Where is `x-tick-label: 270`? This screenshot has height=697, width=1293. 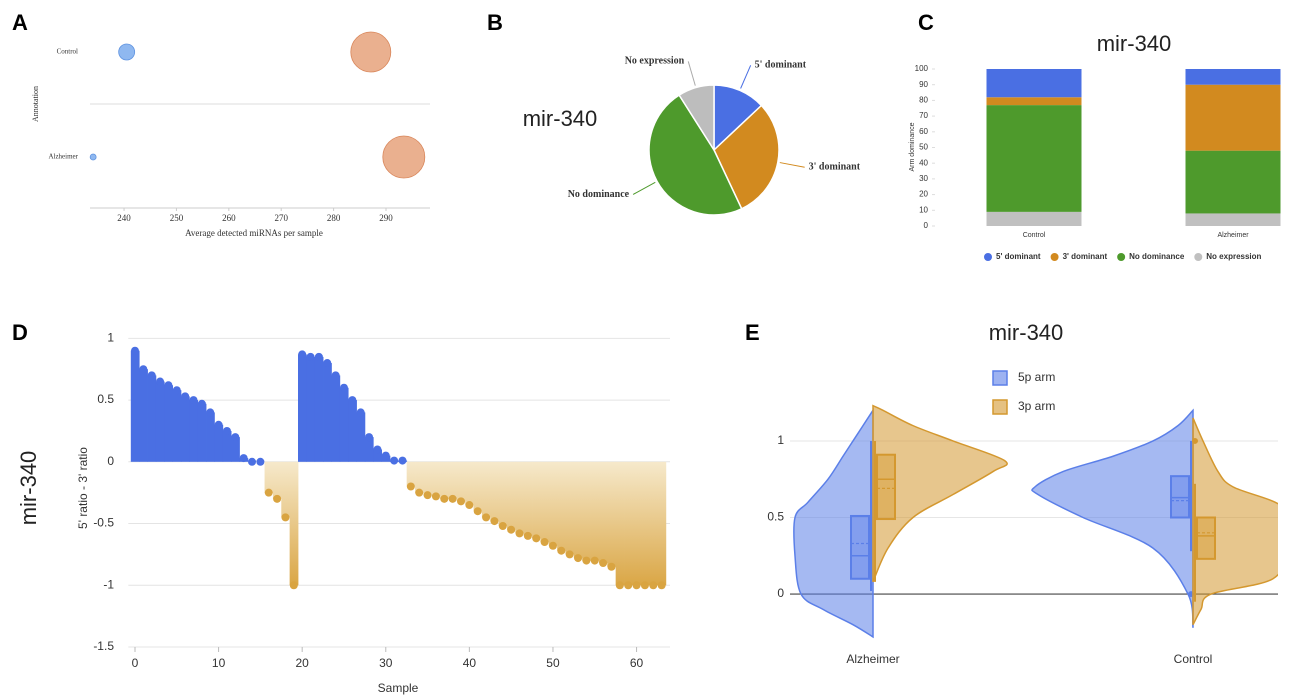 x-tick-label: 270 is located at coordinates (281, 218).